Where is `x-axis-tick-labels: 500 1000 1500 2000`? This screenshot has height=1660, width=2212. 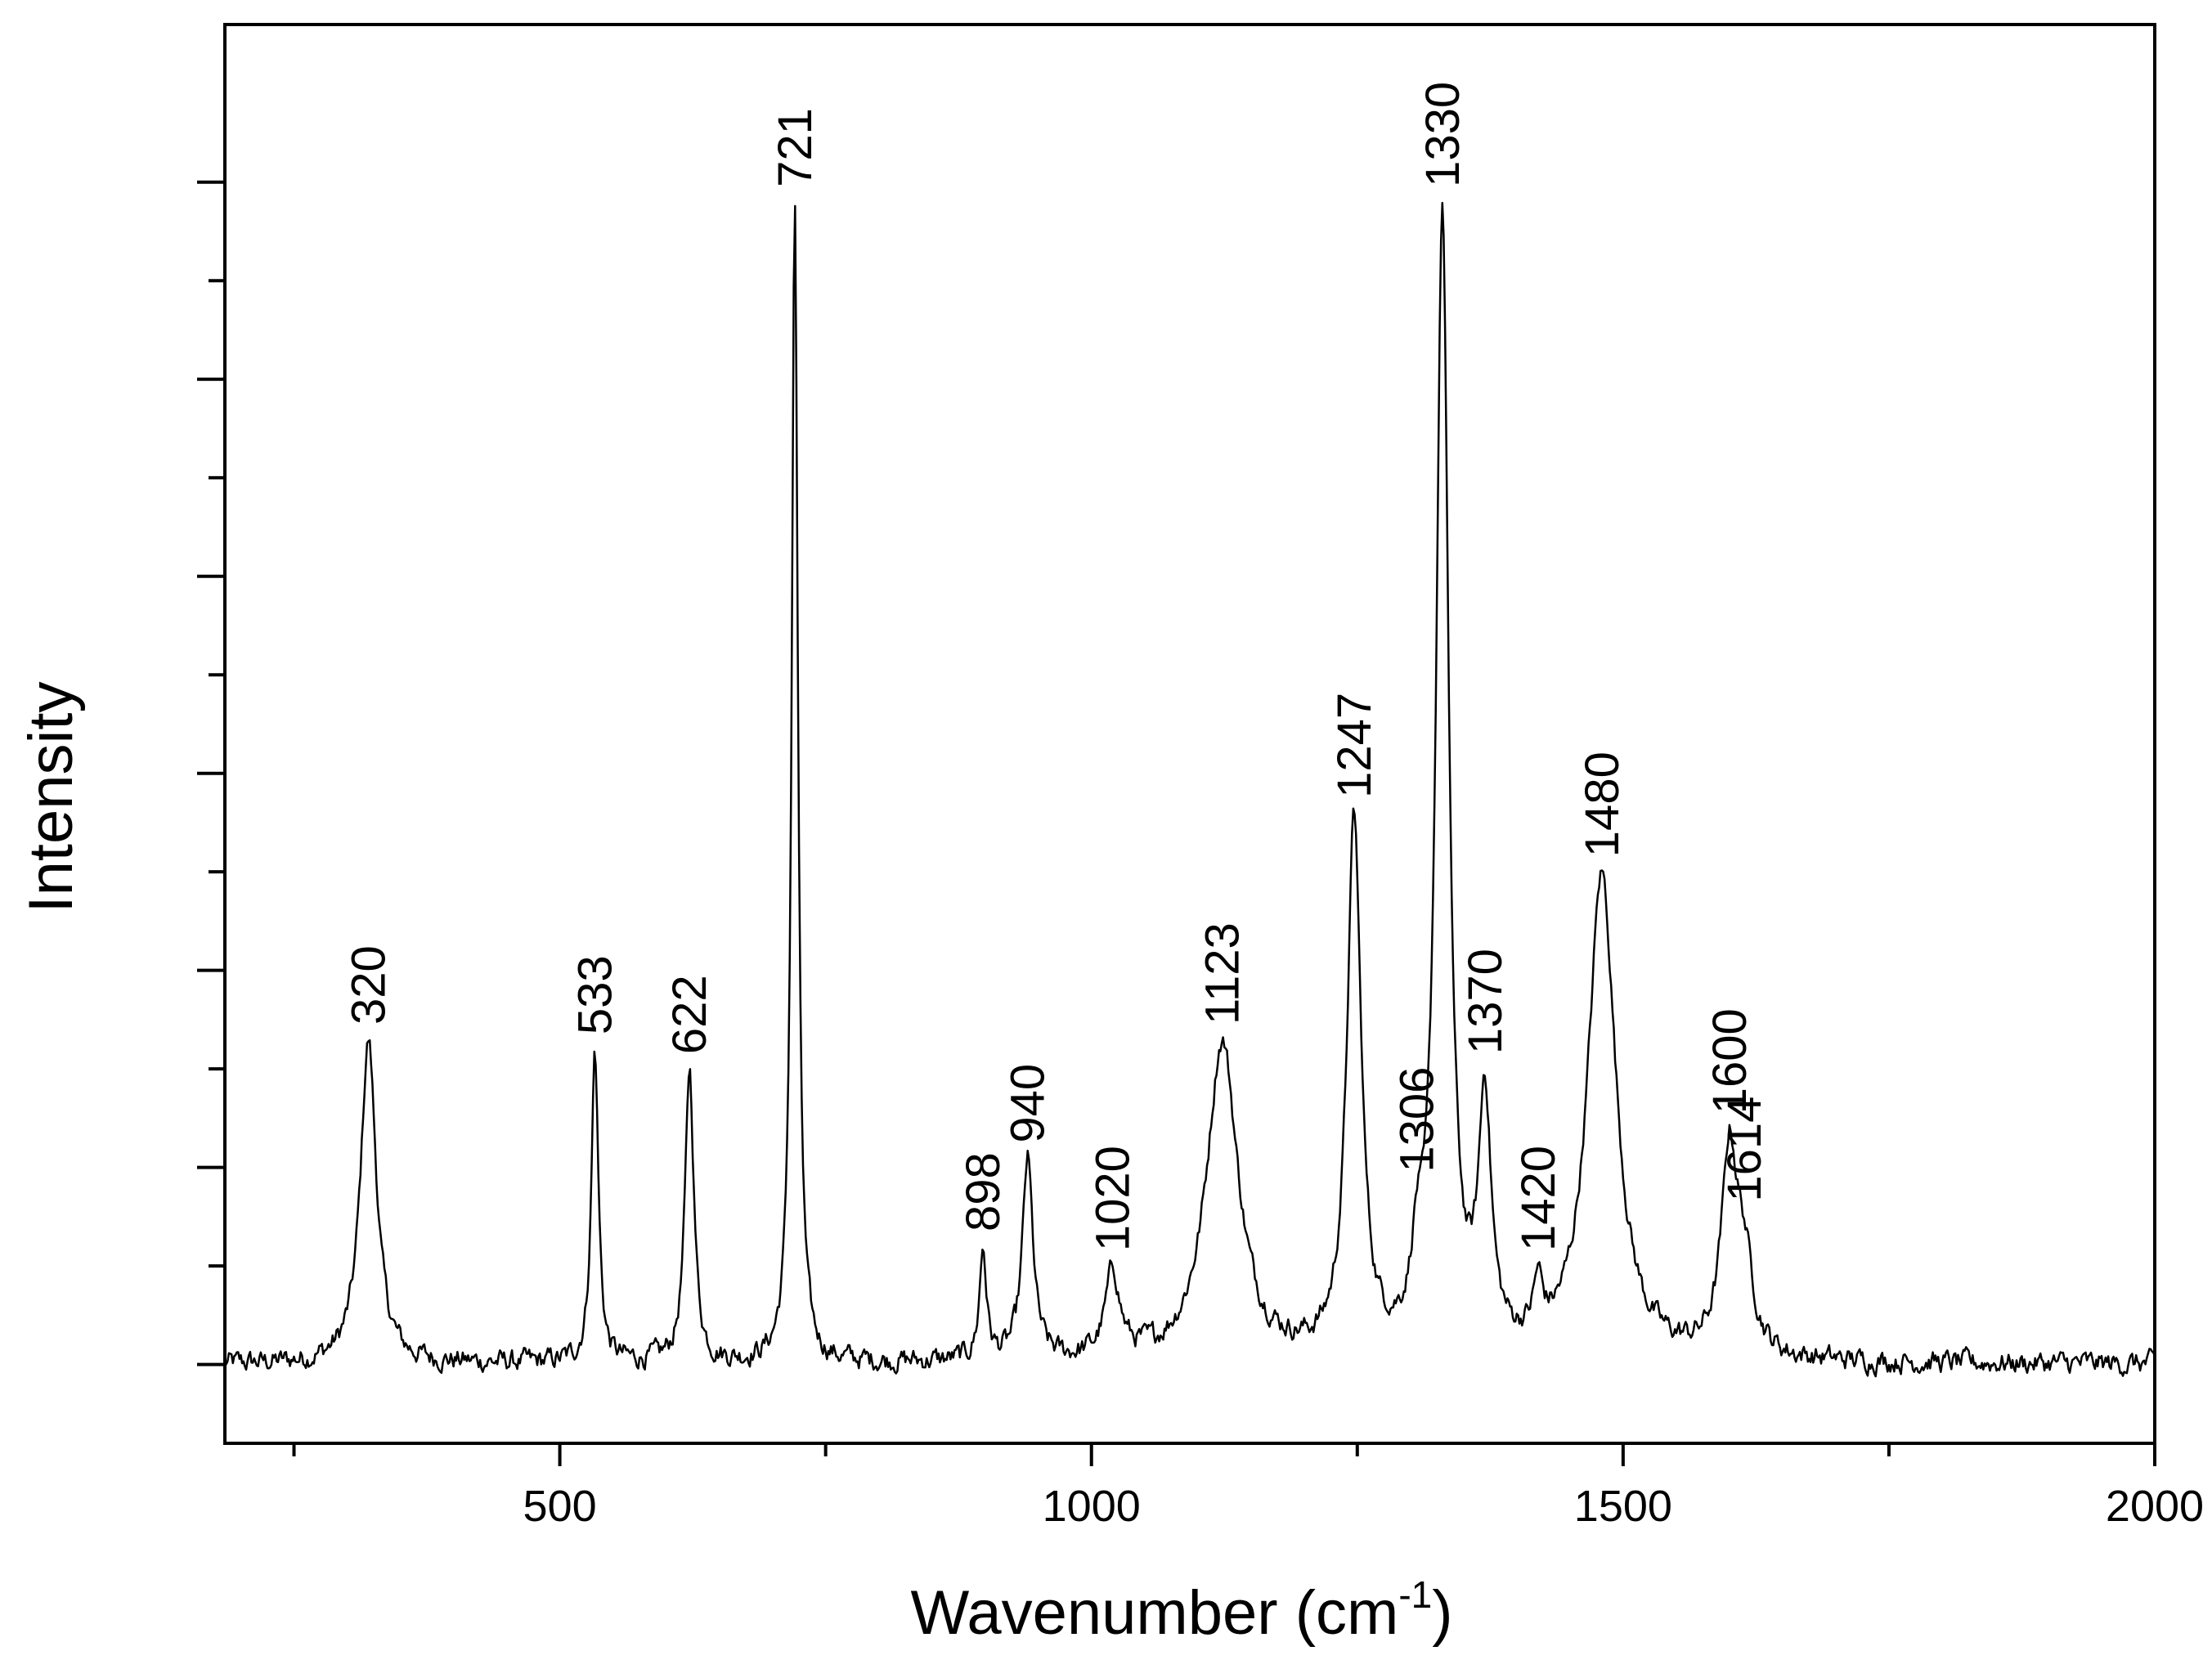 x-axis-tick-labels: 500 1000 1500 2000 is located at coordinates (1364, 1507).